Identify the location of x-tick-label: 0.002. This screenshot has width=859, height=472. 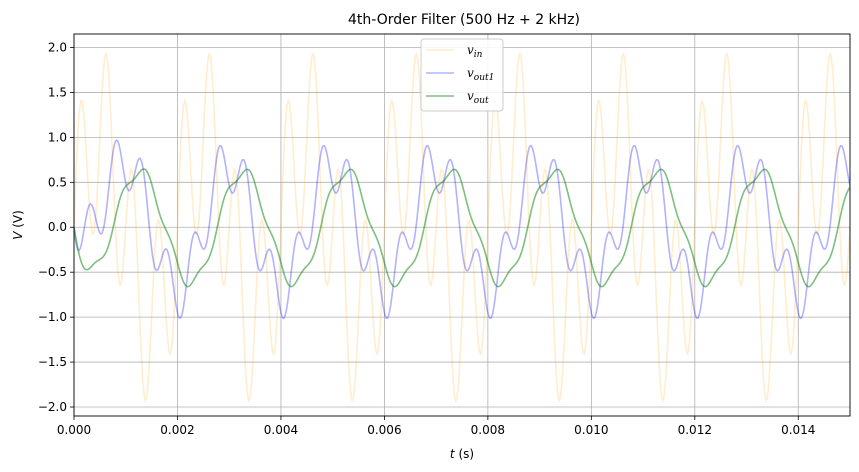
(177, 430).